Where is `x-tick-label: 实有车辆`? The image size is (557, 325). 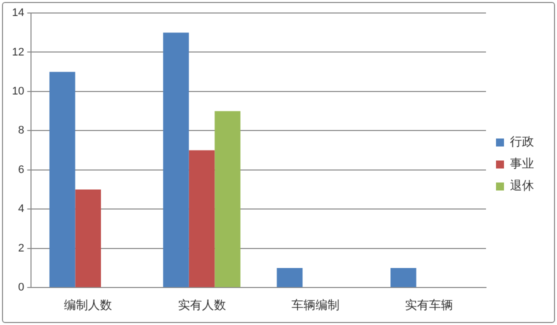 x-tick-label: 实有车辆 is located at coordinates (429, 305).